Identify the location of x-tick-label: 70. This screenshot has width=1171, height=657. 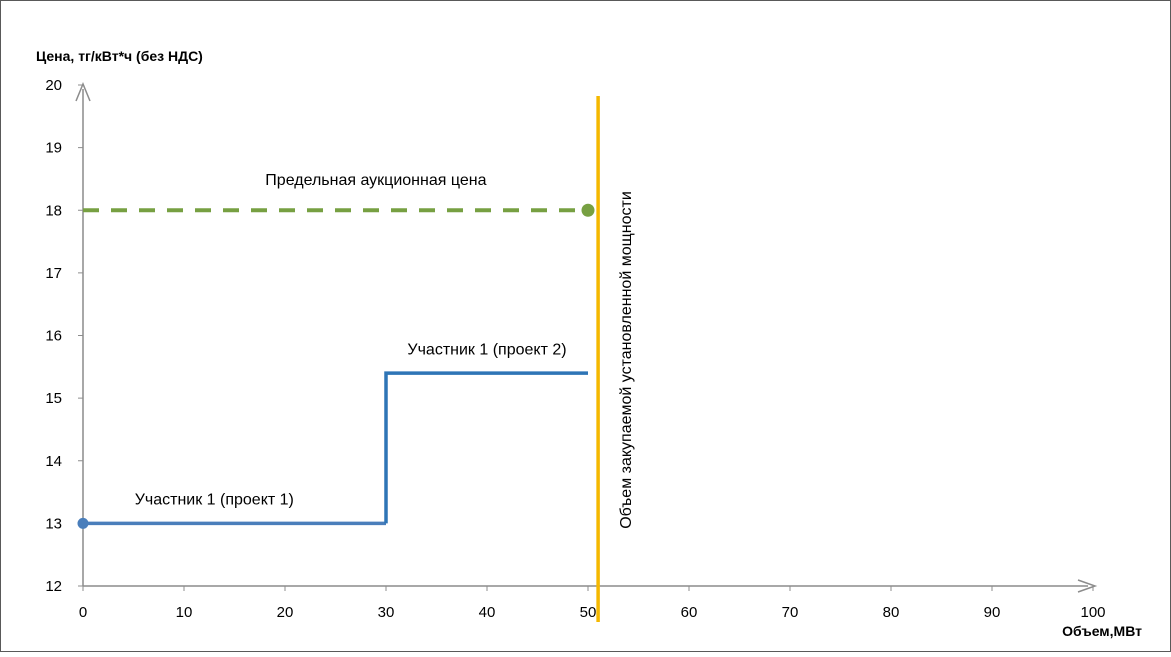
(790, 612).